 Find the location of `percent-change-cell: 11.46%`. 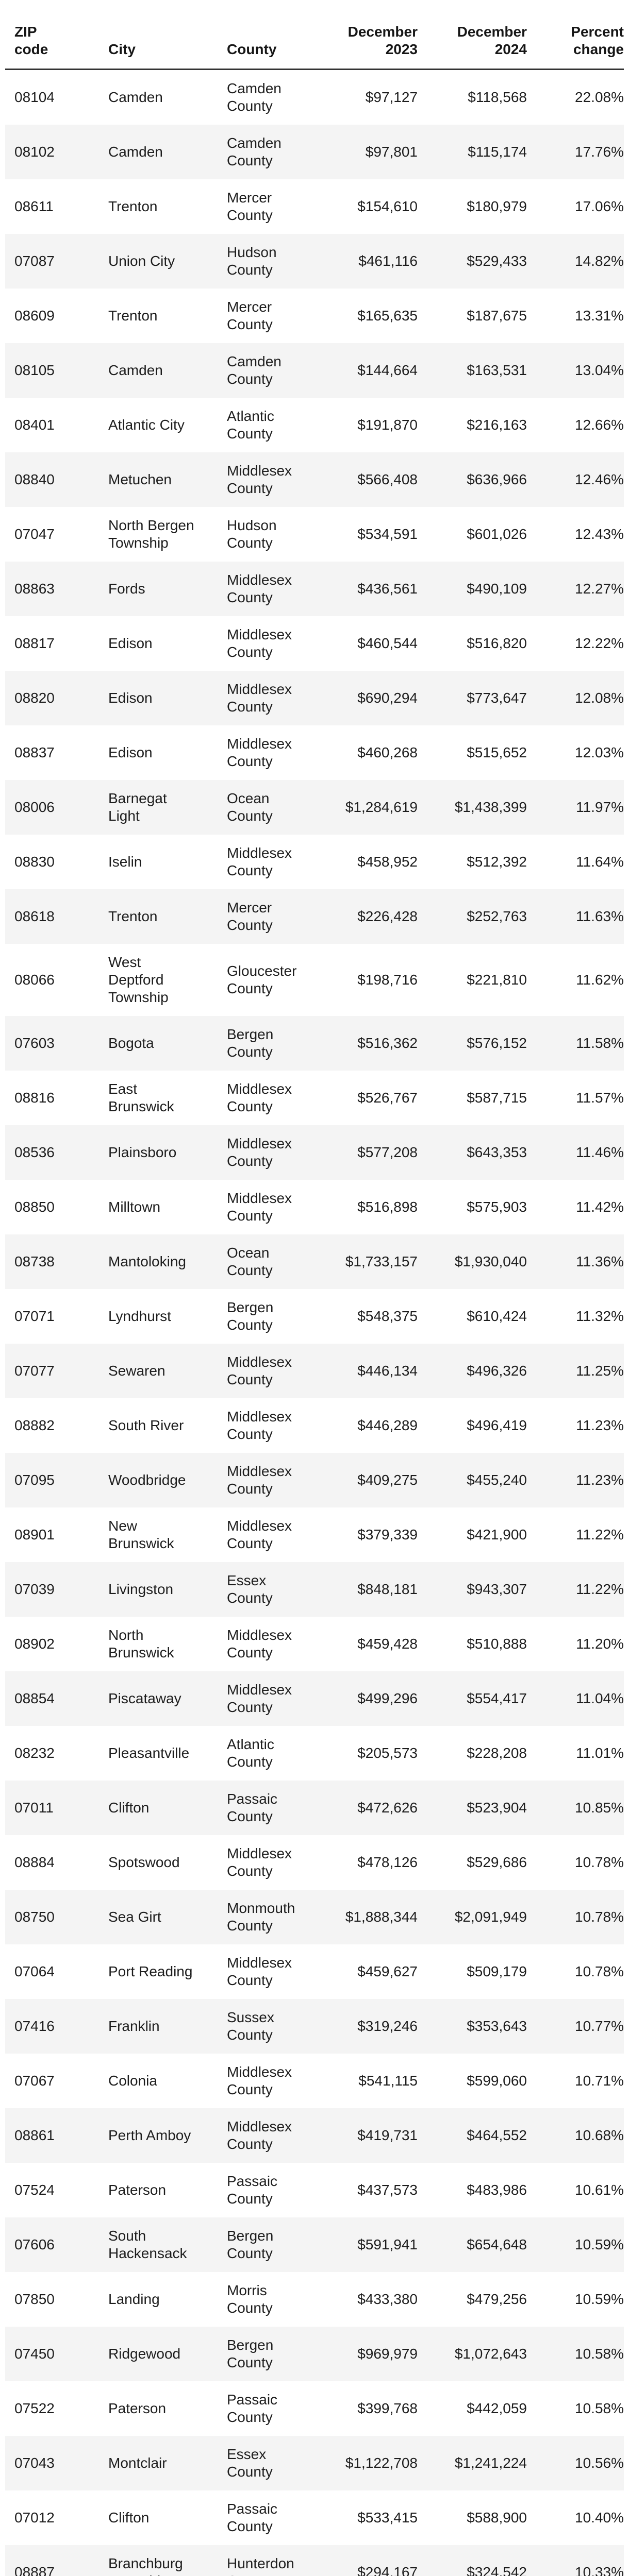

percent-change-cell: 11.46% is located at coordinates (600, 1152).